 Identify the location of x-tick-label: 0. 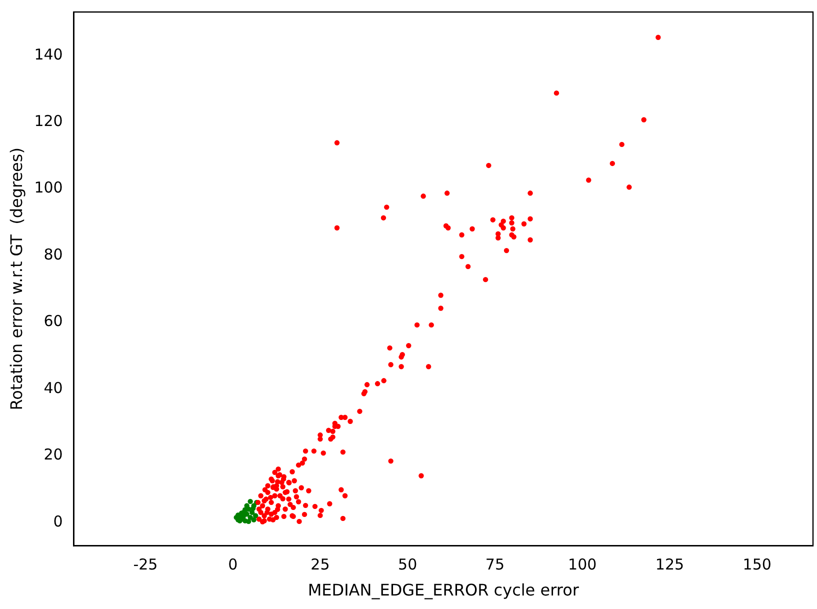
(233, 565).